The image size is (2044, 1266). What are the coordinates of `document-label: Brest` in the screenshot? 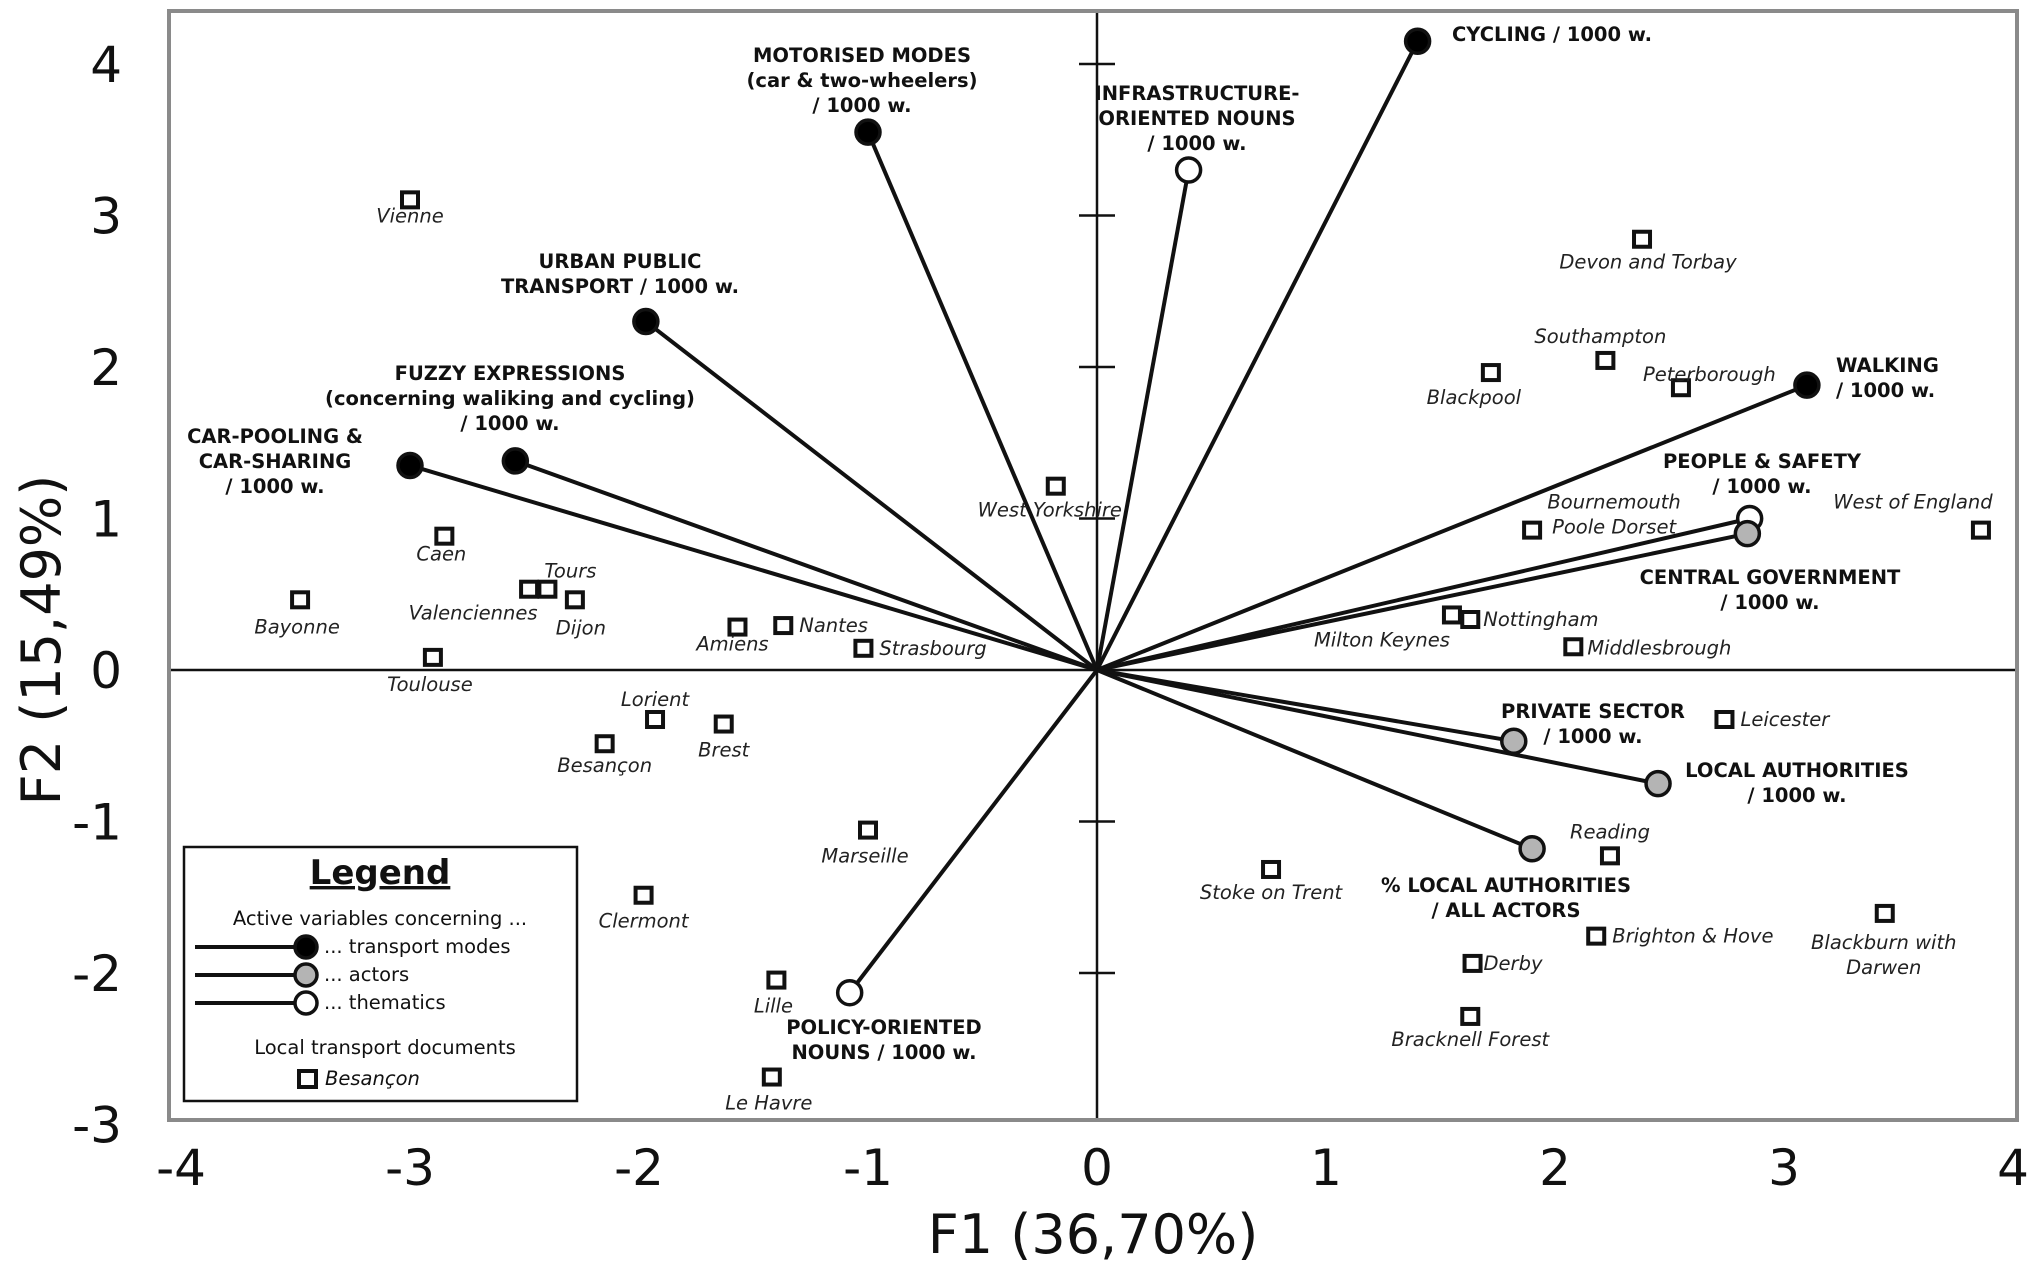 It's located at (724, 750).